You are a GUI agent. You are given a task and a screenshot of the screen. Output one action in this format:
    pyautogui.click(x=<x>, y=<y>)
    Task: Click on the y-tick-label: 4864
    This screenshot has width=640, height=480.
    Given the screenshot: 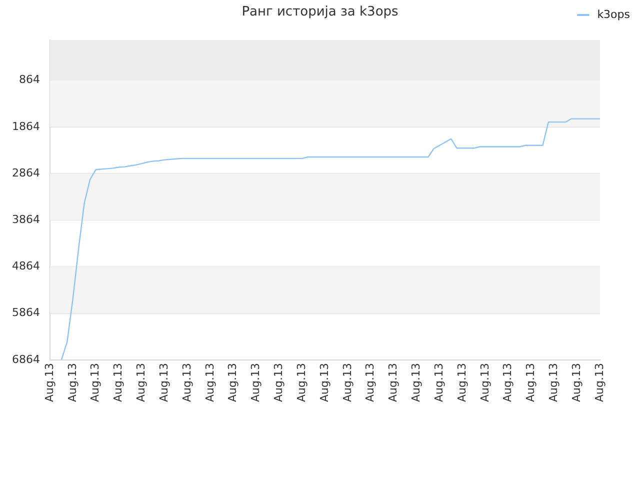 What is the action you would take?
    pyautogui.click(x=26, y=266)
    